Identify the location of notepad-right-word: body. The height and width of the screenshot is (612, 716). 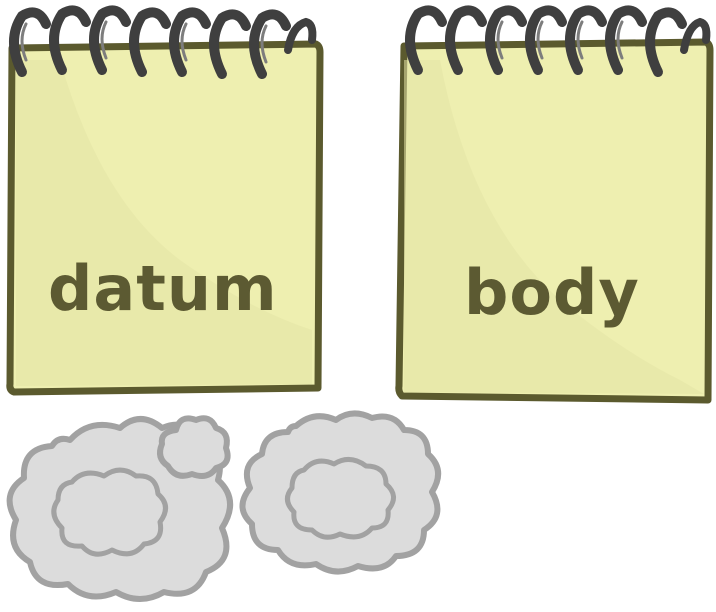
(552, 292).